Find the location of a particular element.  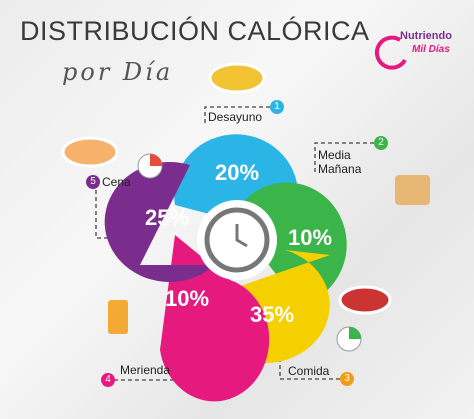

meal-name: Merienda is located at coordinates (145, 370).